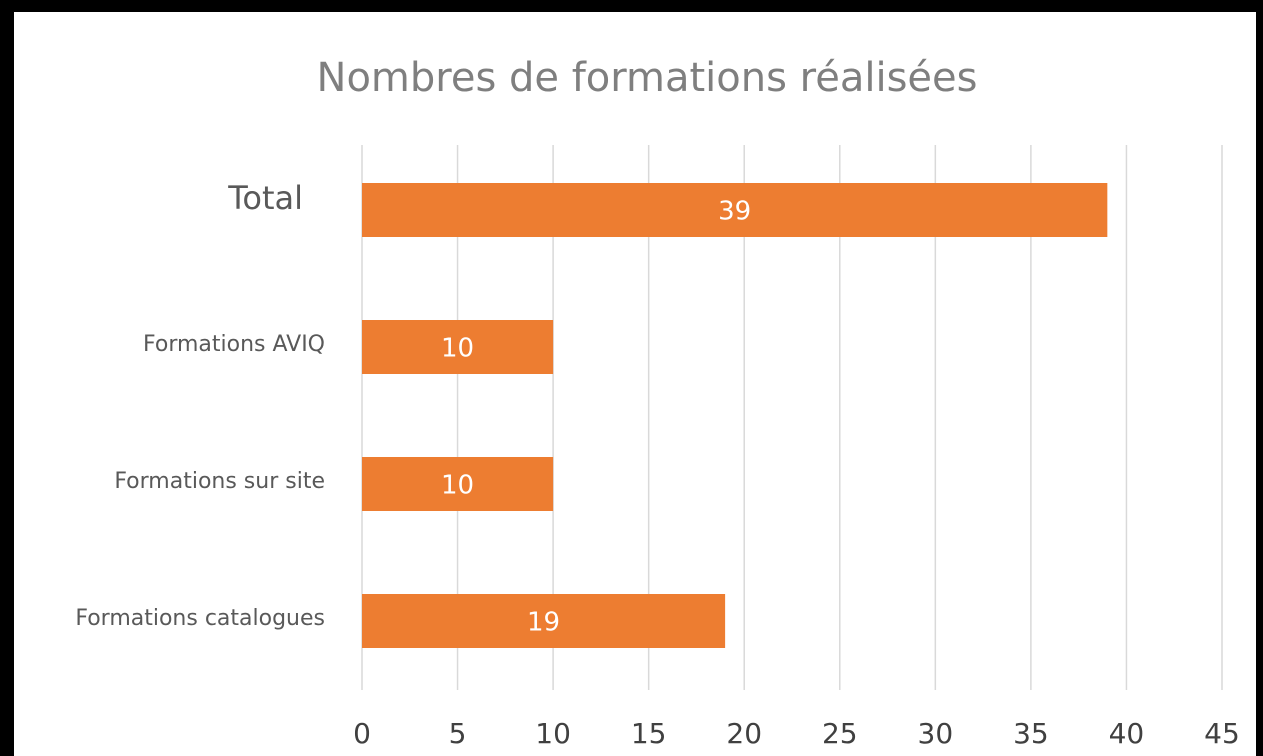 The height and width of the screenshot is (756, 1263). What do you see at coordinates (1031, 733) in the screenshot?
I see `x-tick-label: 35` at bounding box center [1031, 733].